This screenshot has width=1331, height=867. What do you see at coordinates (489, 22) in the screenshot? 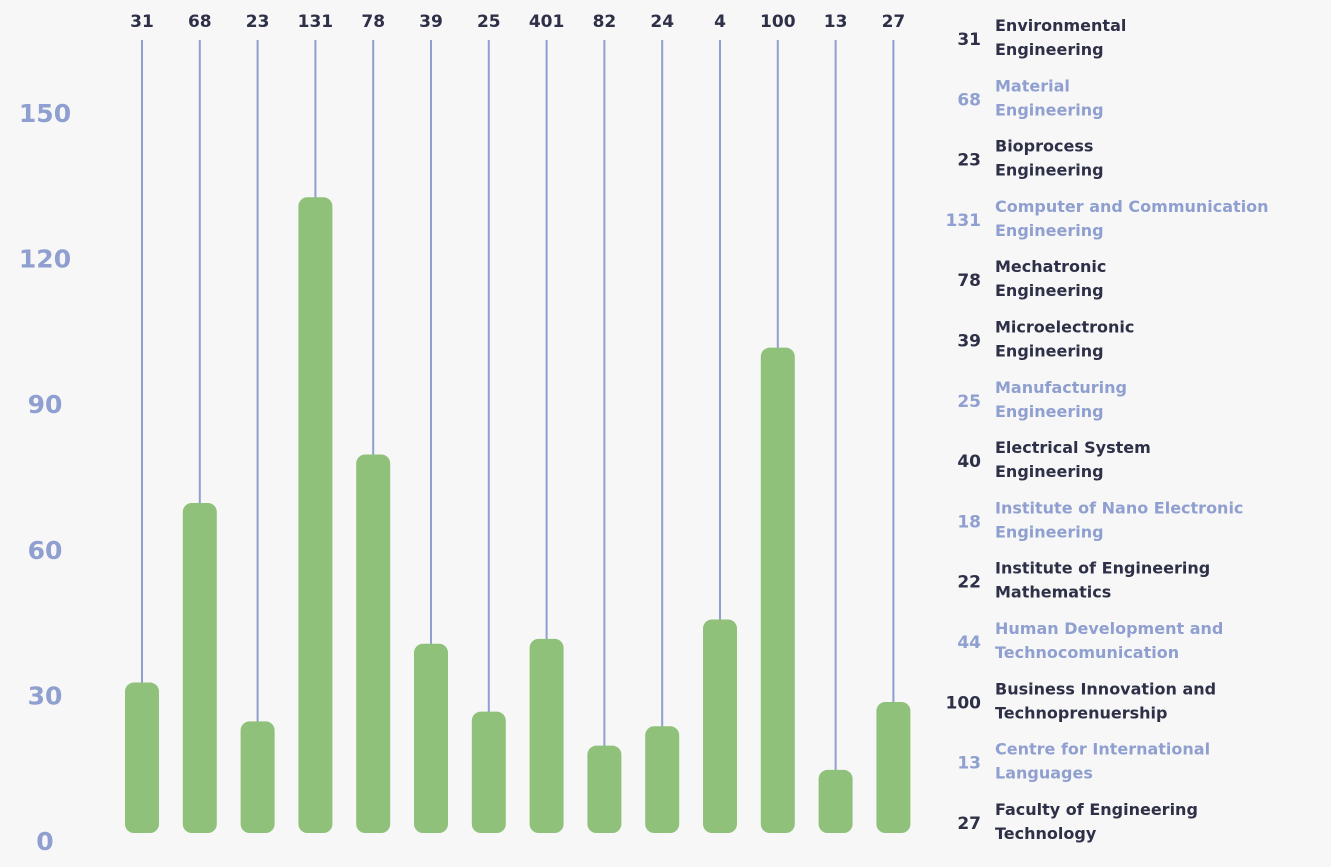
I see `column-label: 25` at bounding box center [489, 22].